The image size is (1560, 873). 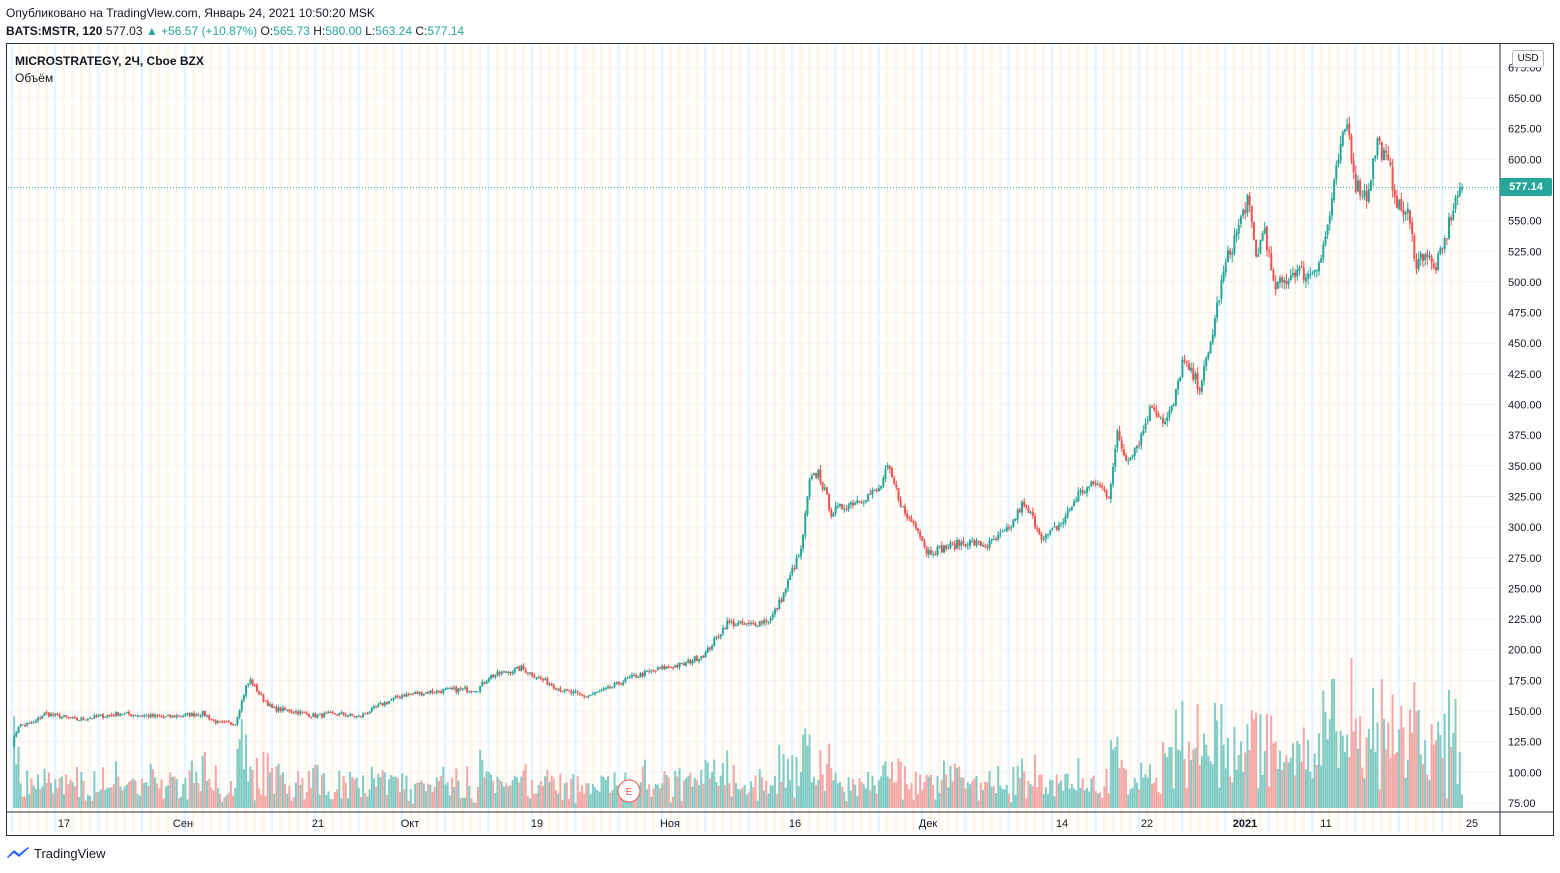 I want to click on currency-button: USD, so click(x=1528, y=59).